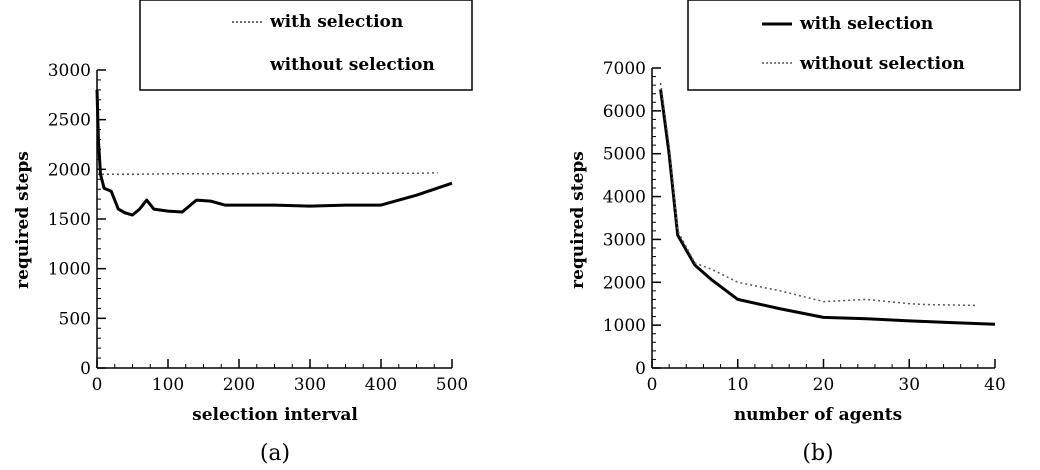 Image resolution: width=1040 pixels, height=470 pixels. What do you see at coordinates (818, 415) in the screenshot?
I see `x-axis-label: number of agents` at bounding box center [818, 415].